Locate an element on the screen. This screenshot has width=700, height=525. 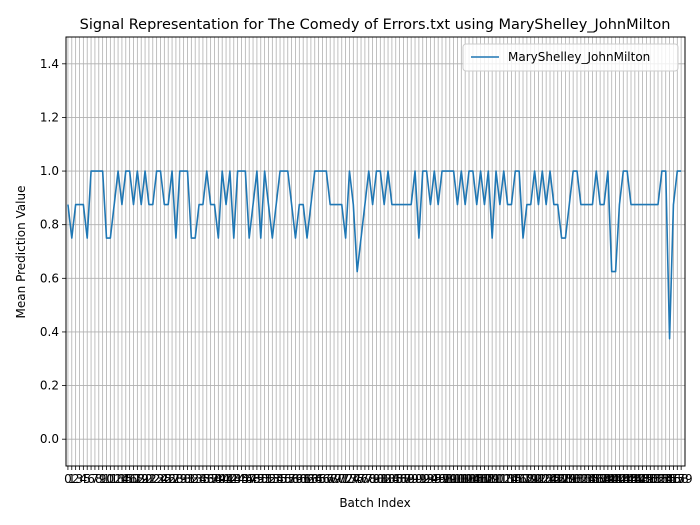
x-tick-label: 130 is located at coordinates (569, 479).